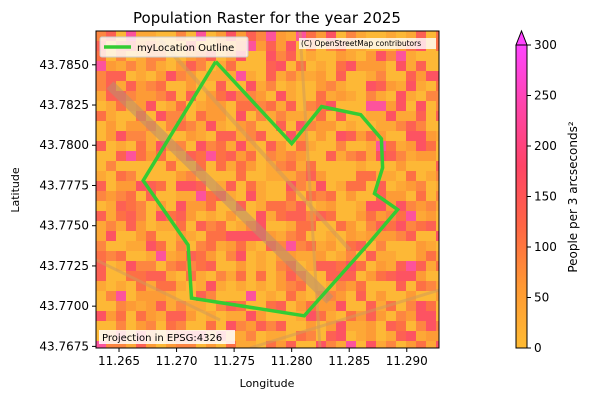 This screenshot has height=400, width=590. Describe the element at coordinates (15, 190) in the screenshot. I see `y-axis-label: Latitude` at that location.